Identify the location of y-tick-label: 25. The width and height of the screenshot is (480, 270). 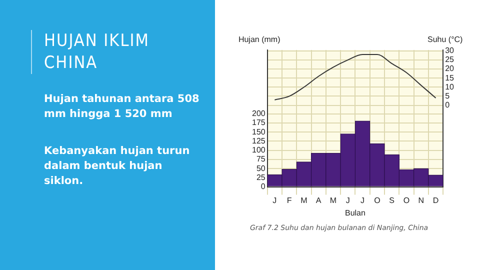
(261, 177).